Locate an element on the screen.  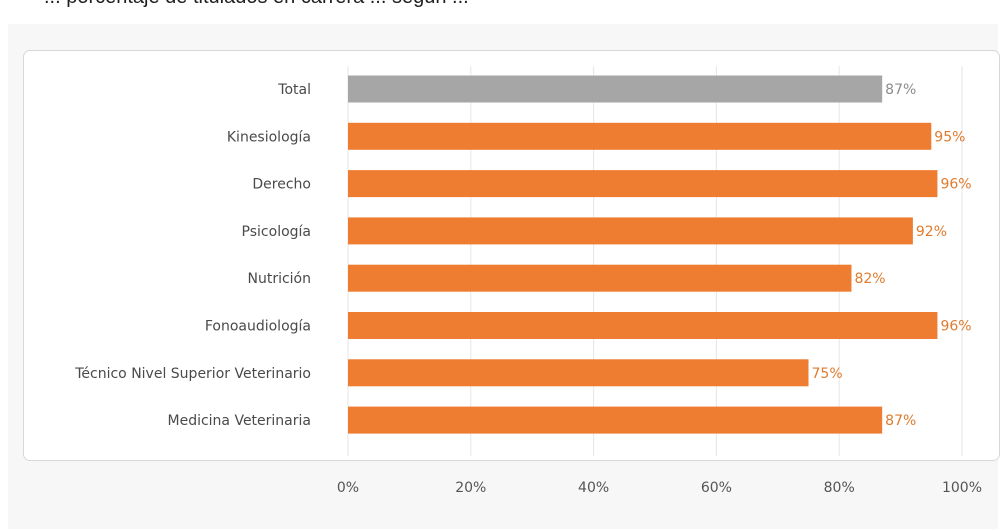
value-label: 95% is located at coordinates (949, 137).